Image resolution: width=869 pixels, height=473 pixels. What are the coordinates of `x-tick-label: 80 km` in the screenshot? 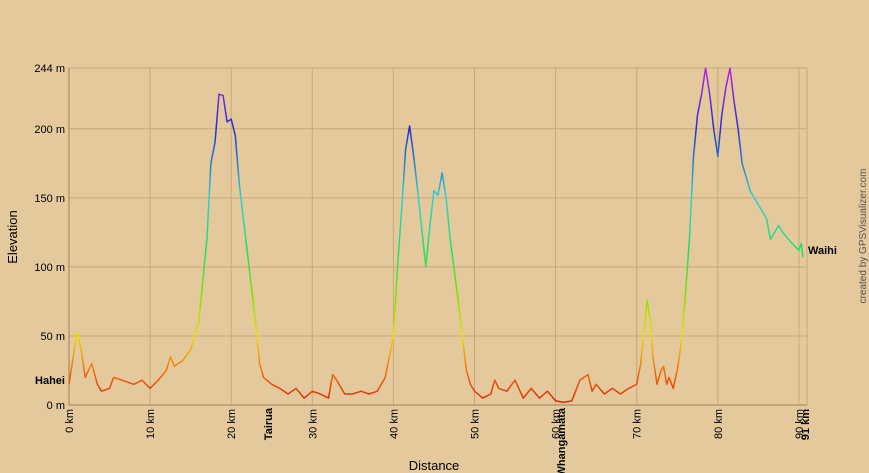 It's located at (719, 424).